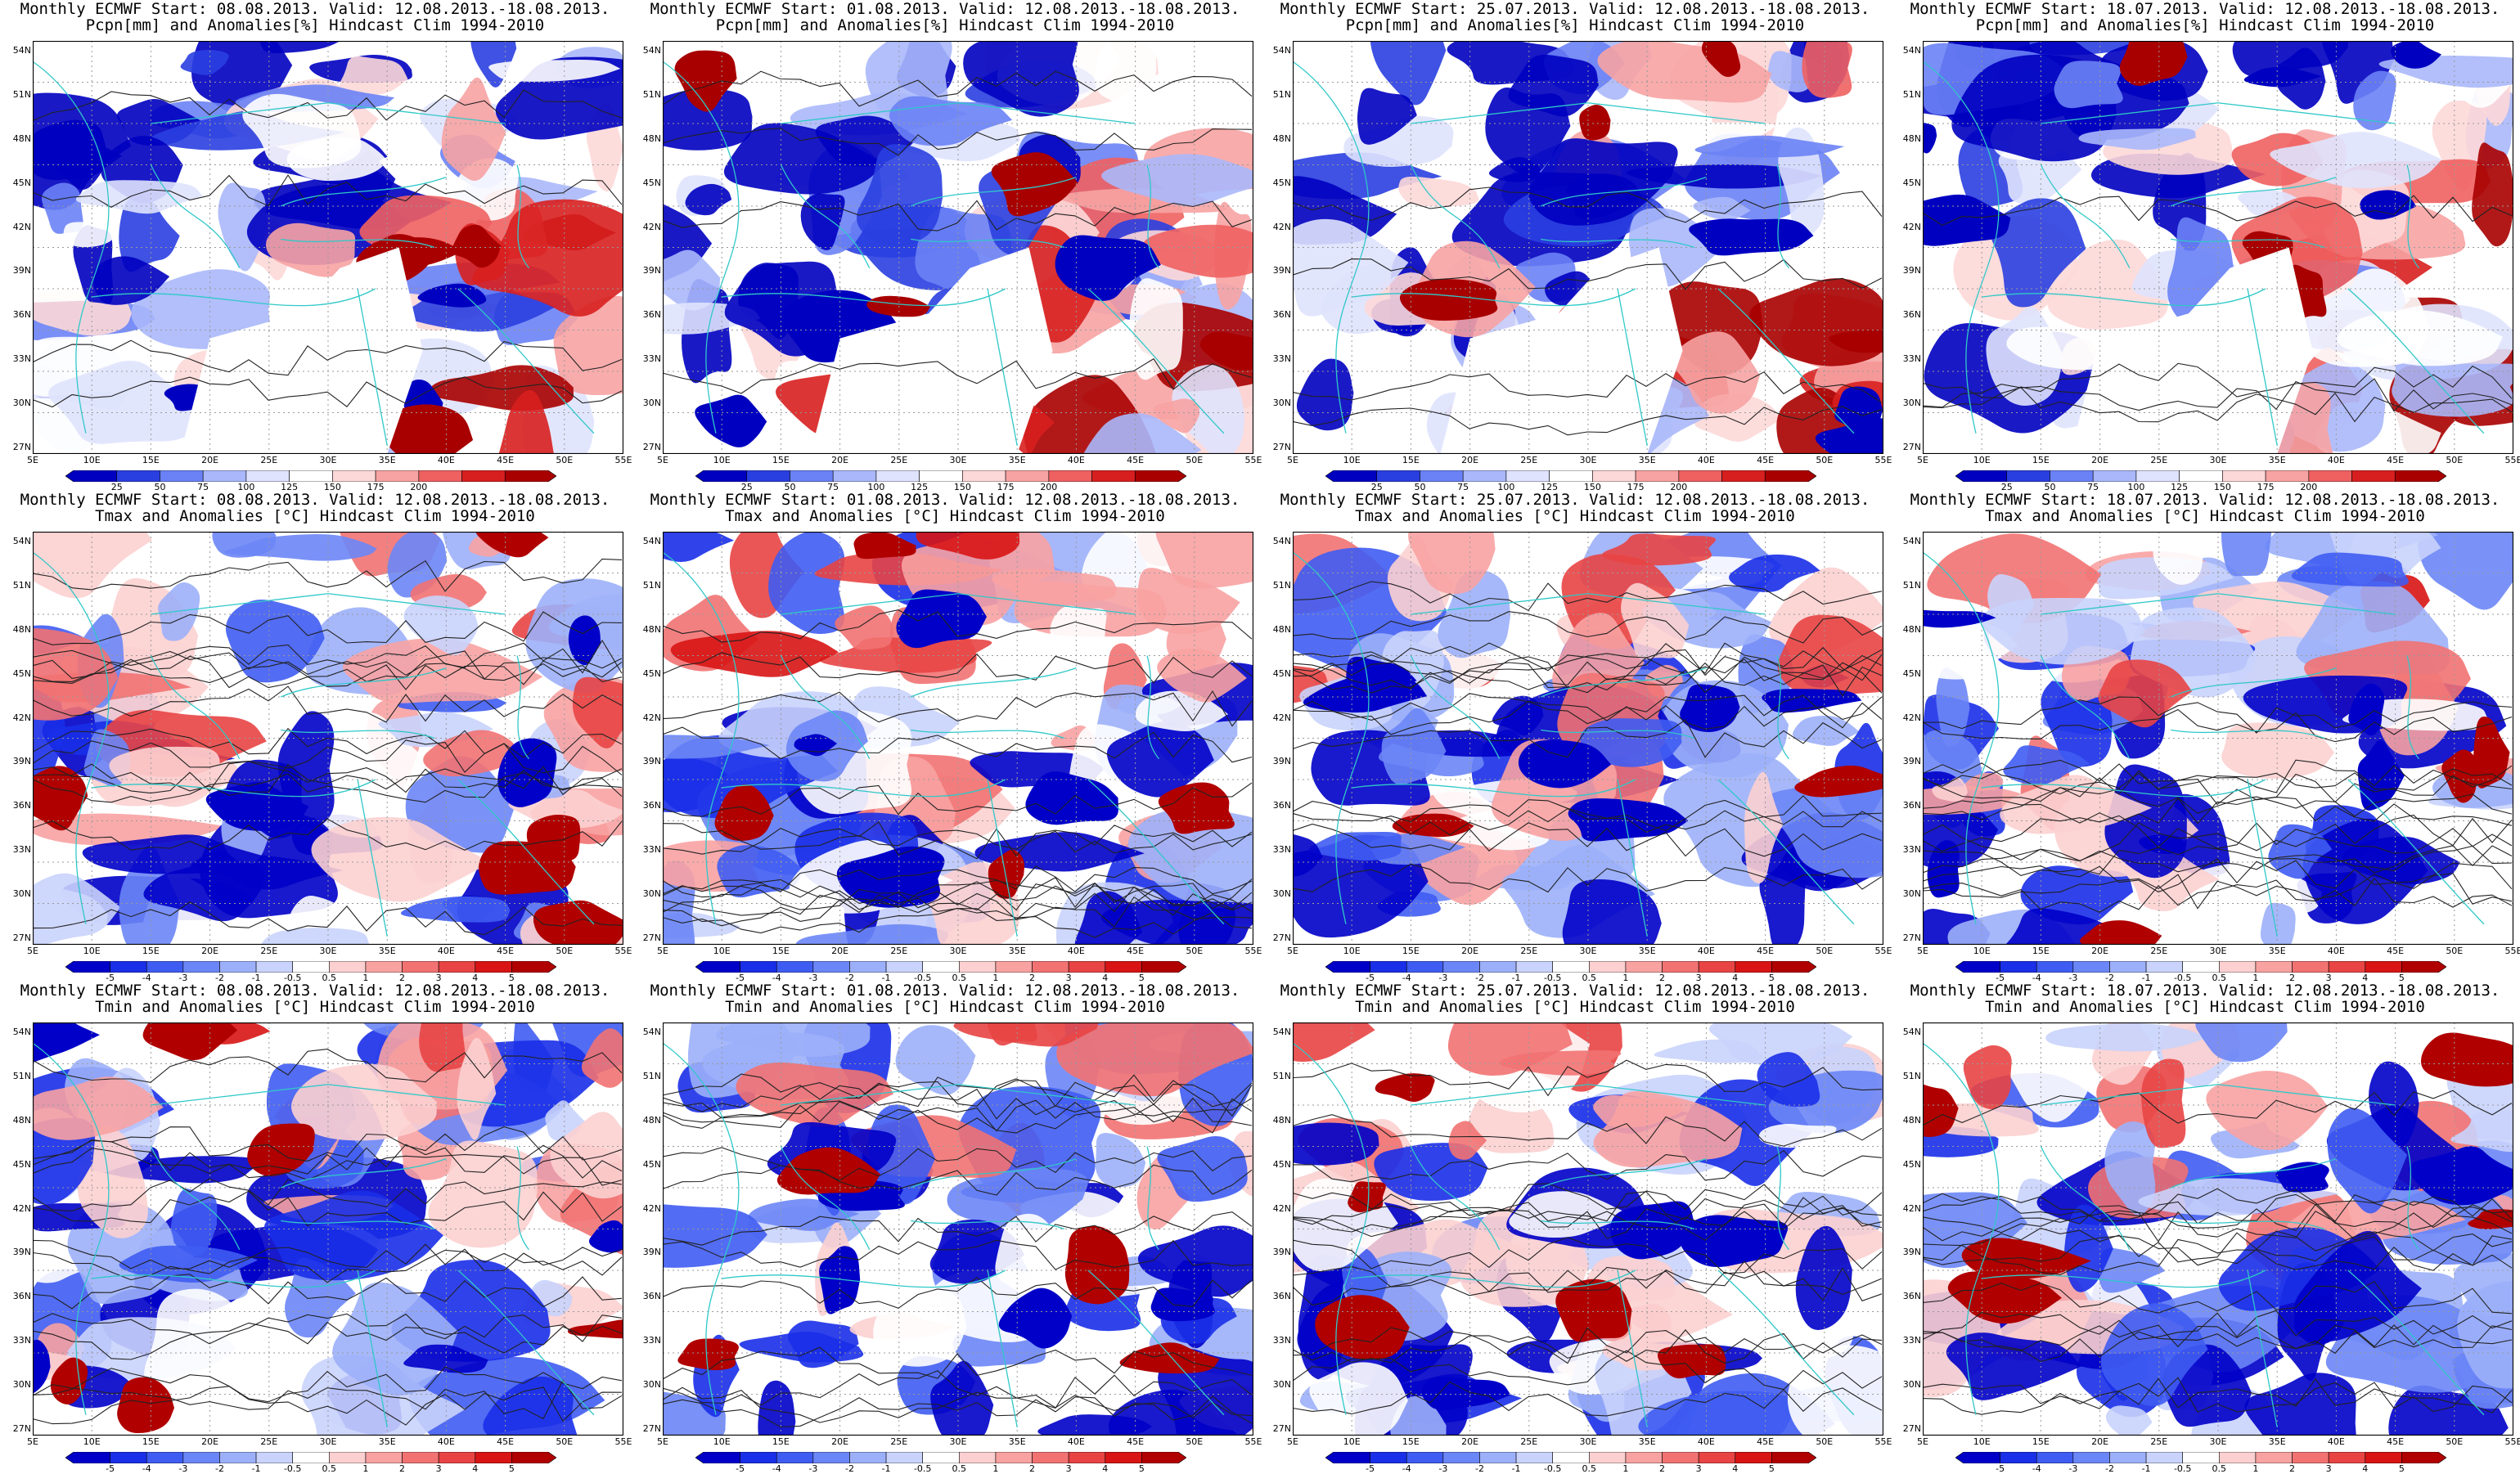 The image size is (2520, 1474). What do you see at coordinates (1282, 94) in the screenshot?
I see `latitude-label: 51N` at bounding box center [1282, 94].